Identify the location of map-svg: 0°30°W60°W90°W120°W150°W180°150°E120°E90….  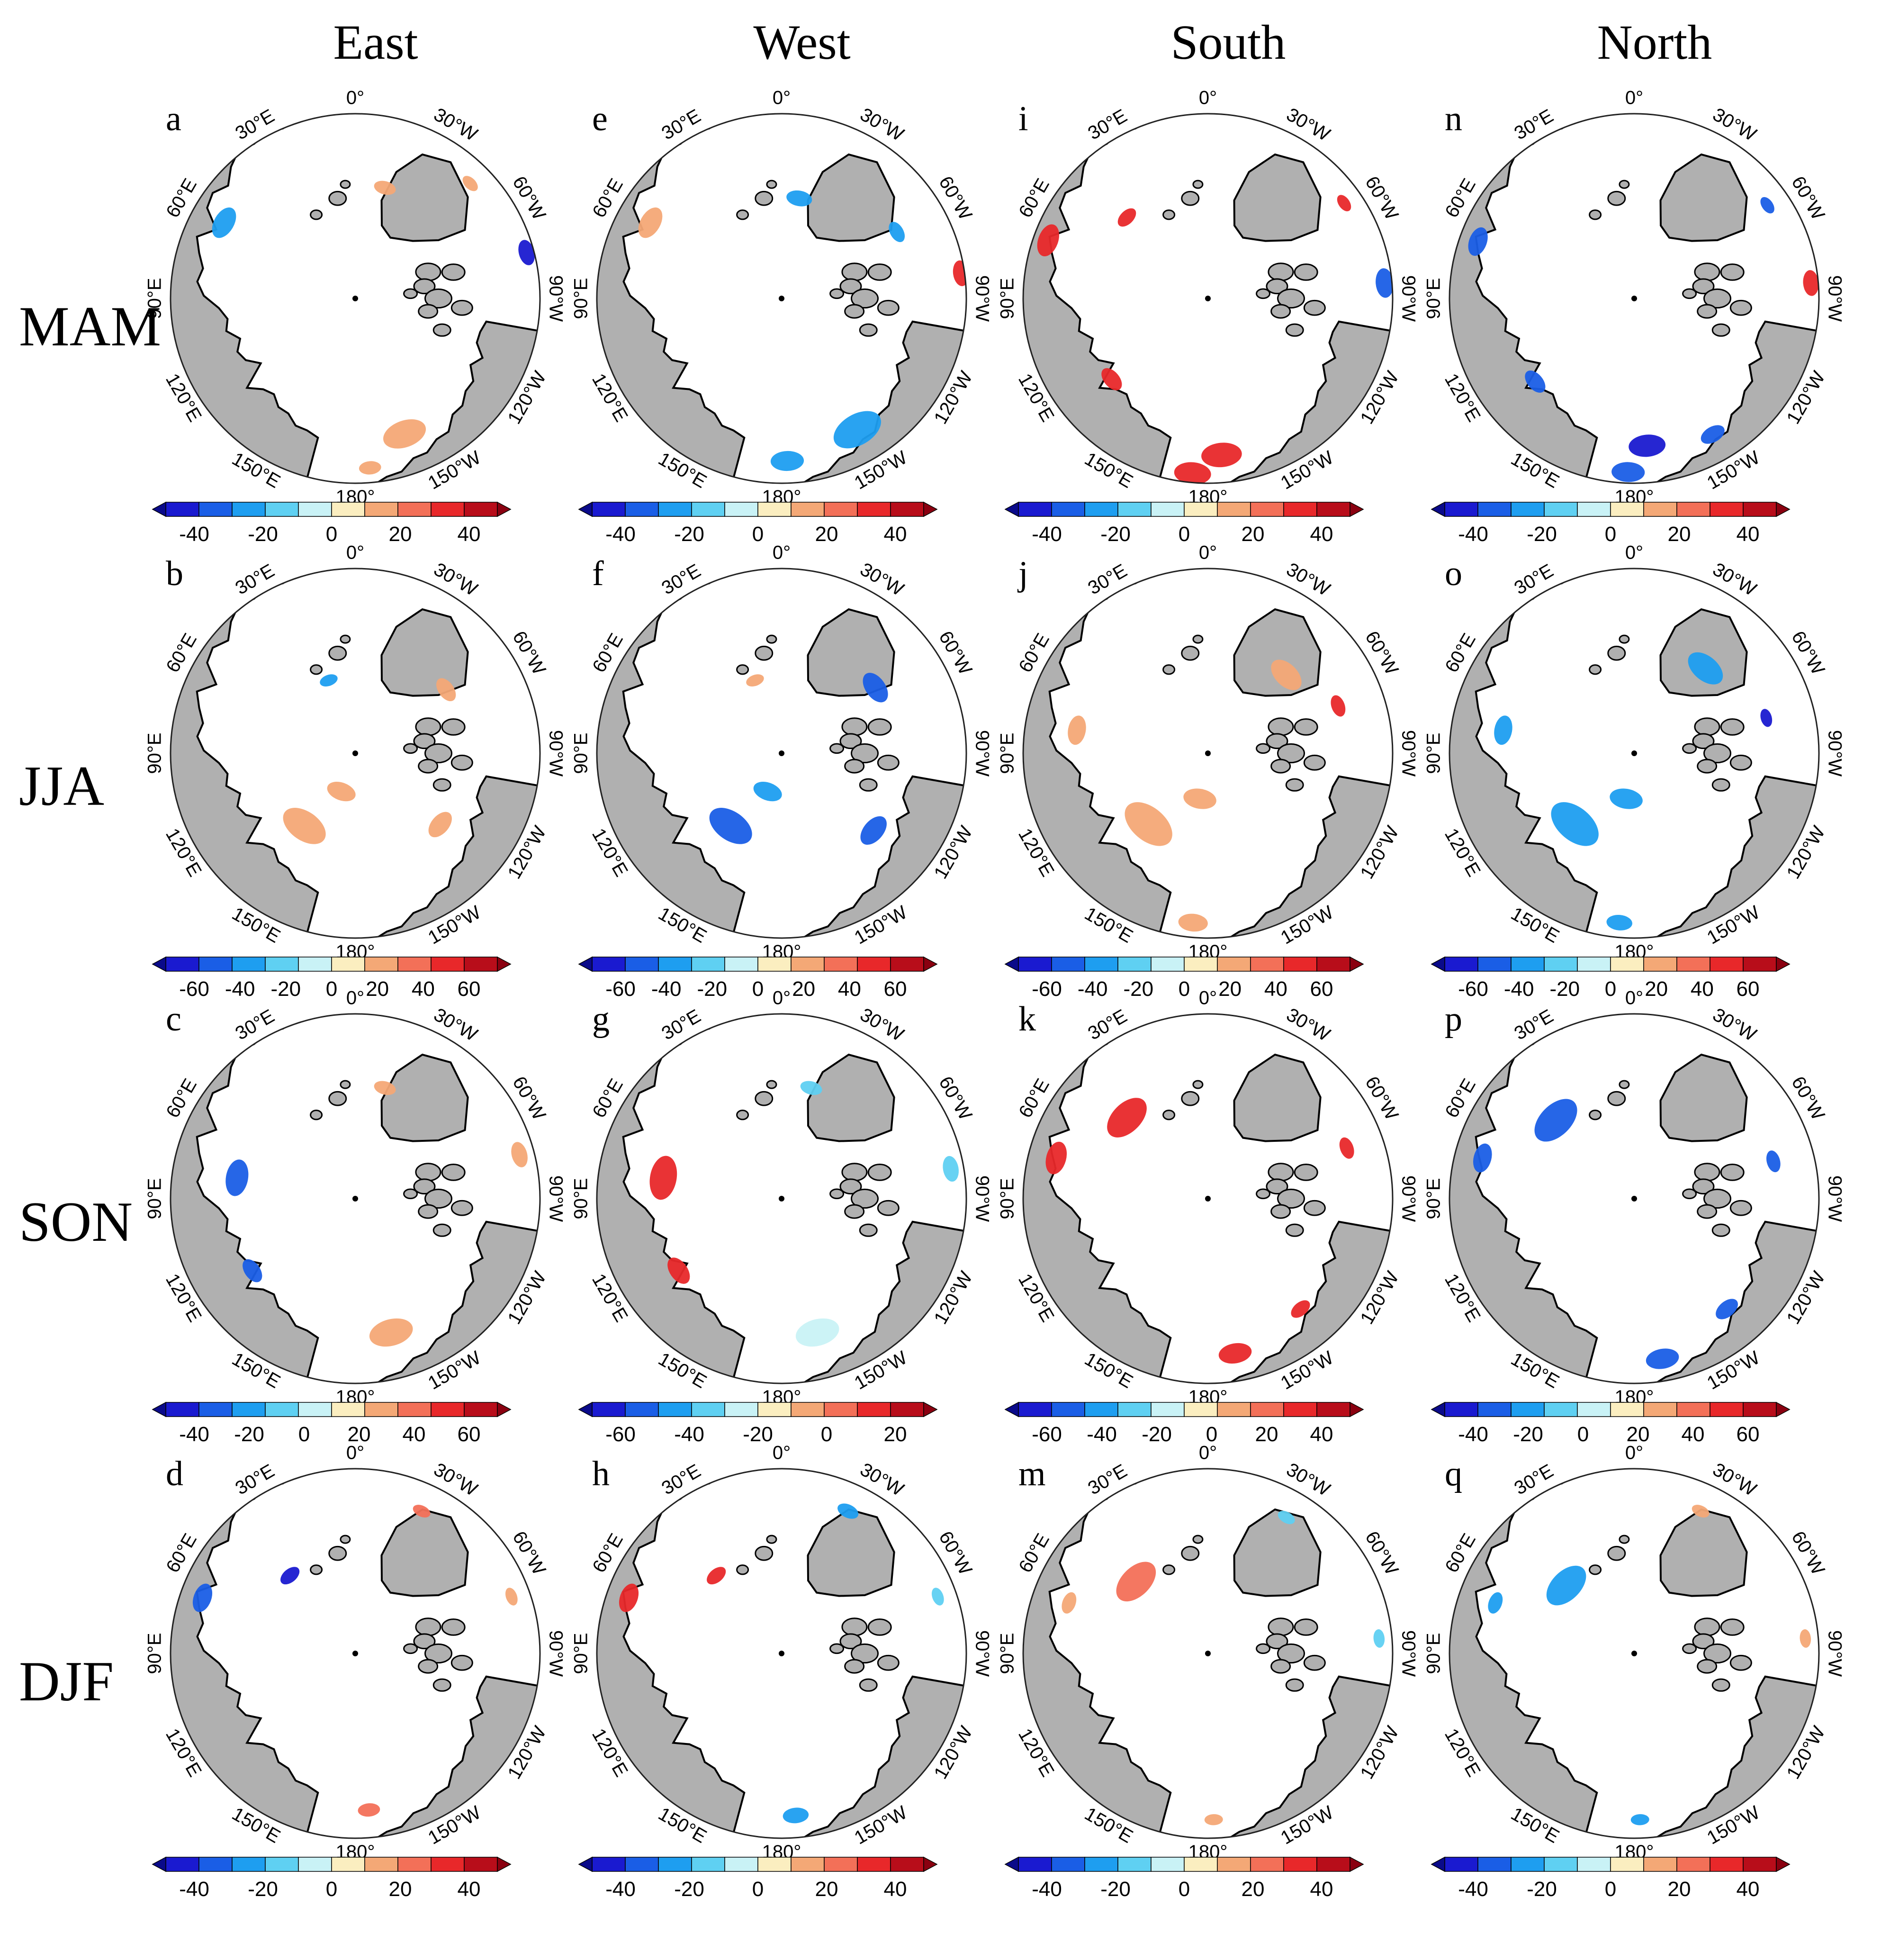
(1208, 1671).